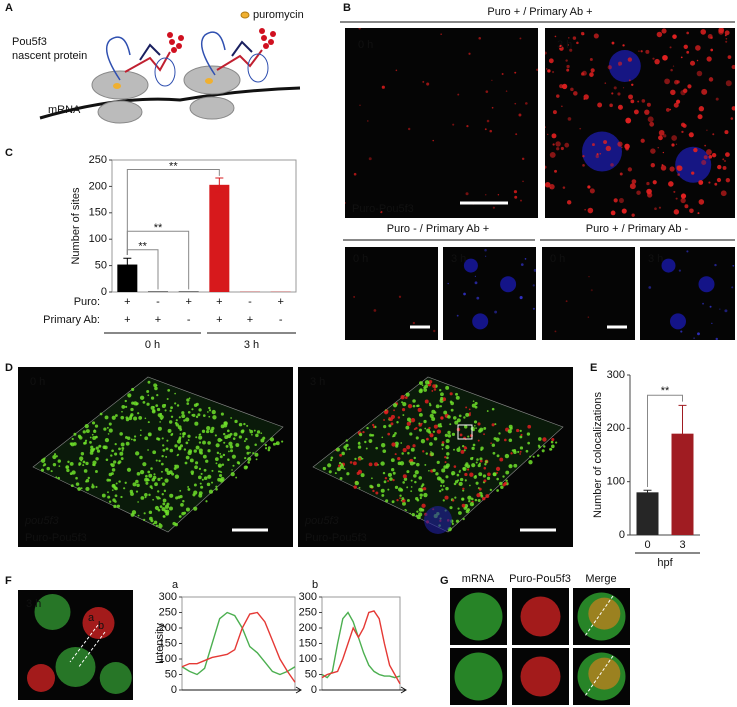 This screenshot has width=737, height=707. Describe the element at coordinates (165, 56) in the screenshot. I see `nascent-chain` at that location.